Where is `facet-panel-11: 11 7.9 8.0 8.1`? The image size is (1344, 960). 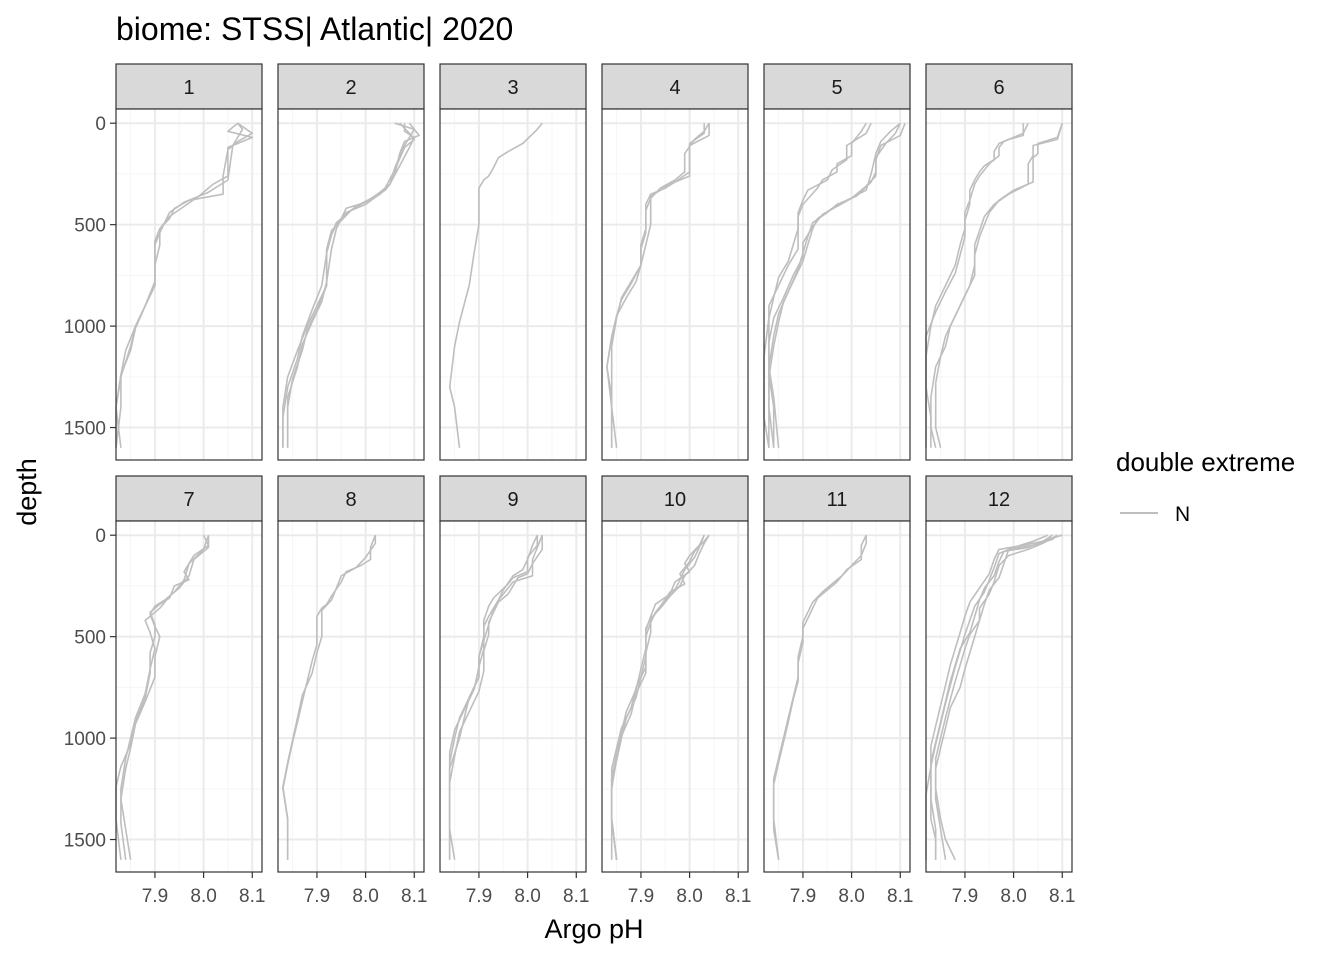
facet-panel-11: 11 7.9 8.0 8.1 is located at coordinates (838, 691).